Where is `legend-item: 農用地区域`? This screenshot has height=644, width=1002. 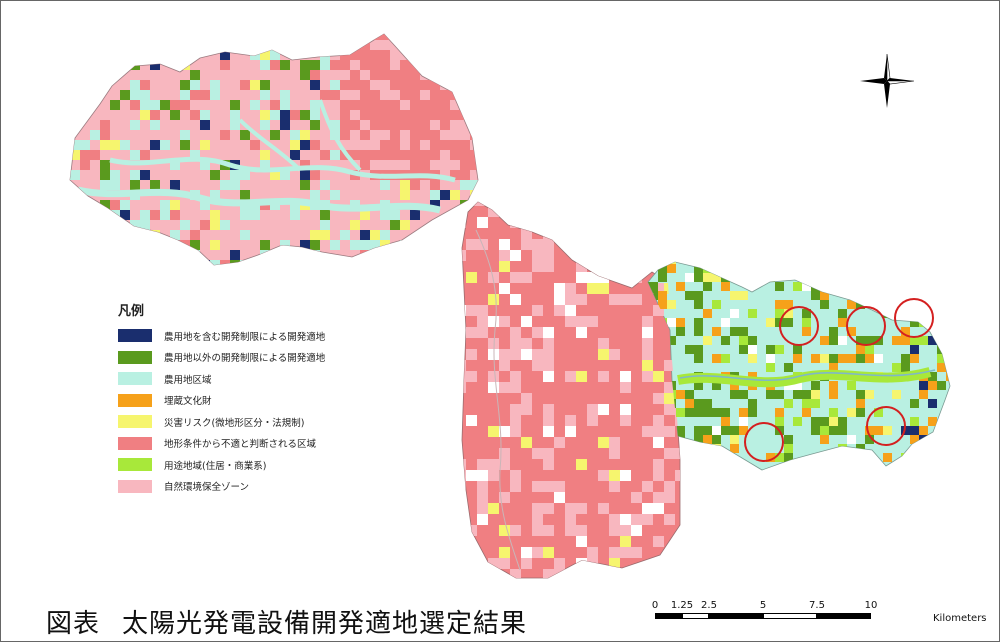 legend-item: 農用地区域 is located at coordinates (253, 379).